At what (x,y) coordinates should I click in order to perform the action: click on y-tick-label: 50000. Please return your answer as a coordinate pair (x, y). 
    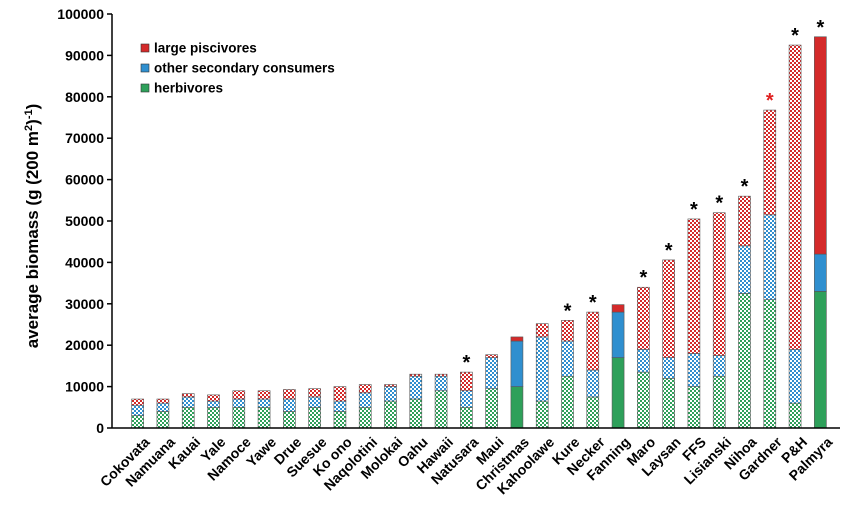
    Looking at the image, I should click on (84, 221).